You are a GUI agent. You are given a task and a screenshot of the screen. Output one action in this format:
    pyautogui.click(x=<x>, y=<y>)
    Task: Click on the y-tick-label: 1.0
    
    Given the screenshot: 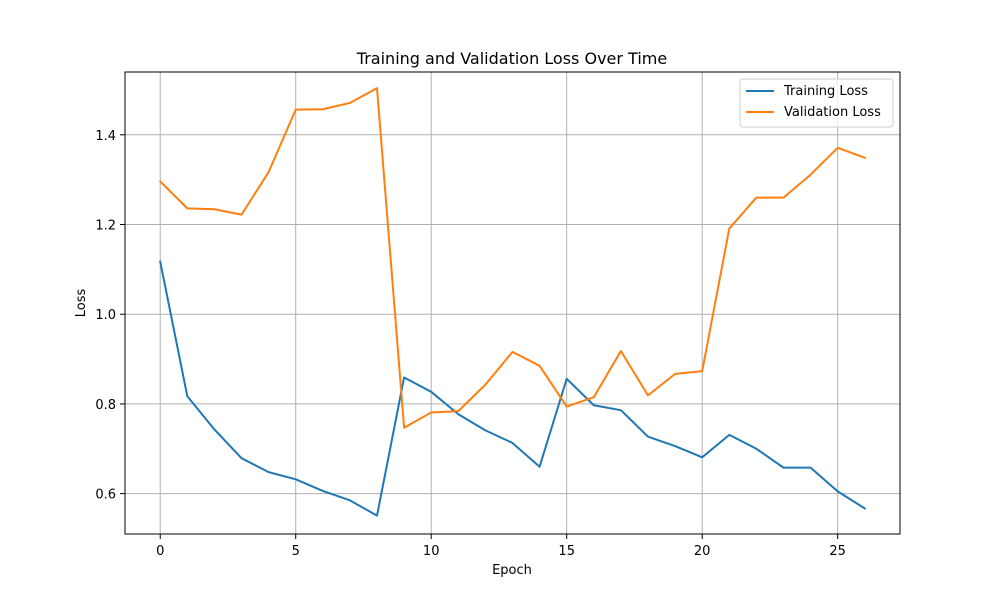 What is the action you would take?
    pyautogui.click(x=105, y=315)
    